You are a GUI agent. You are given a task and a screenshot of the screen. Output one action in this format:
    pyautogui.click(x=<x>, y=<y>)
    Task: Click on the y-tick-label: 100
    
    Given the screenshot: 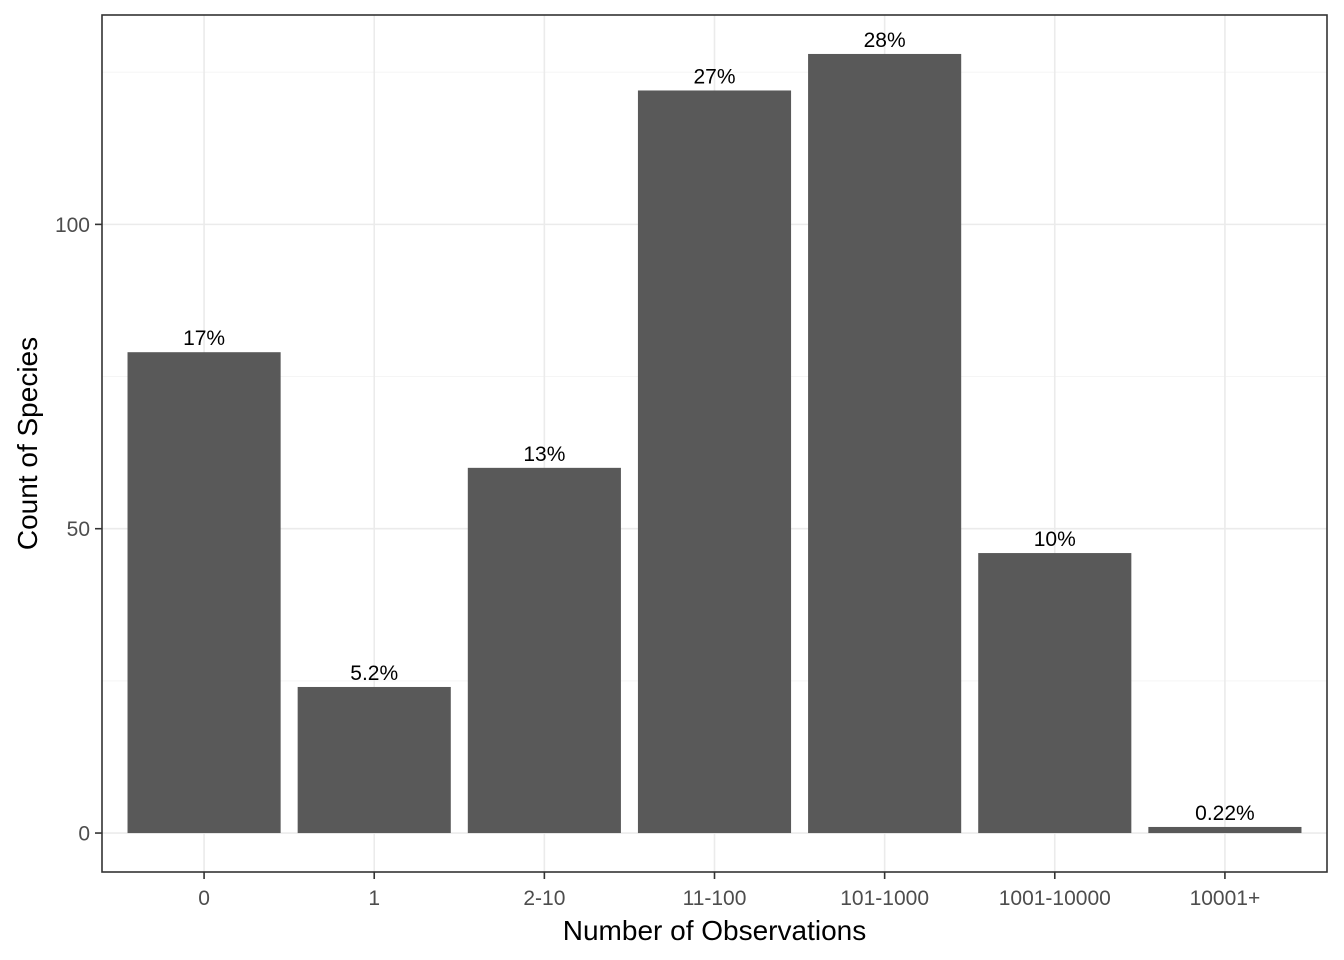 What is the action you would take?
    pyautogui.click(x=72, y=225)
    